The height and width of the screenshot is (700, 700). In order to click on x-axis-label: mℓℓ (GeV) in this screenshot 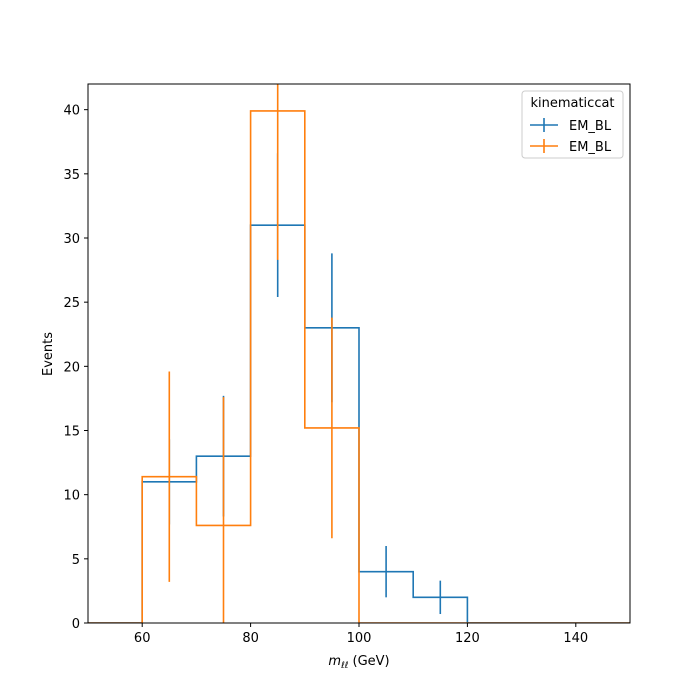, I will do `click(358, 662)`.